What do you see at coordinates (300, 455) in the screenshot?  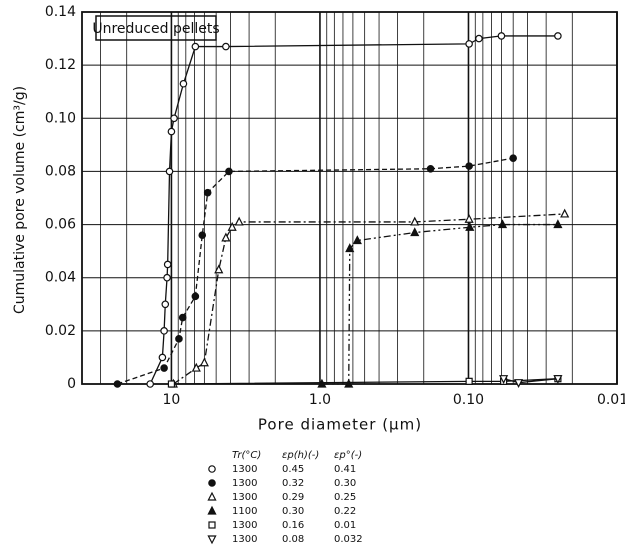 I see `legend-header: εp(h)(-)` at bounding box center [300, 455].